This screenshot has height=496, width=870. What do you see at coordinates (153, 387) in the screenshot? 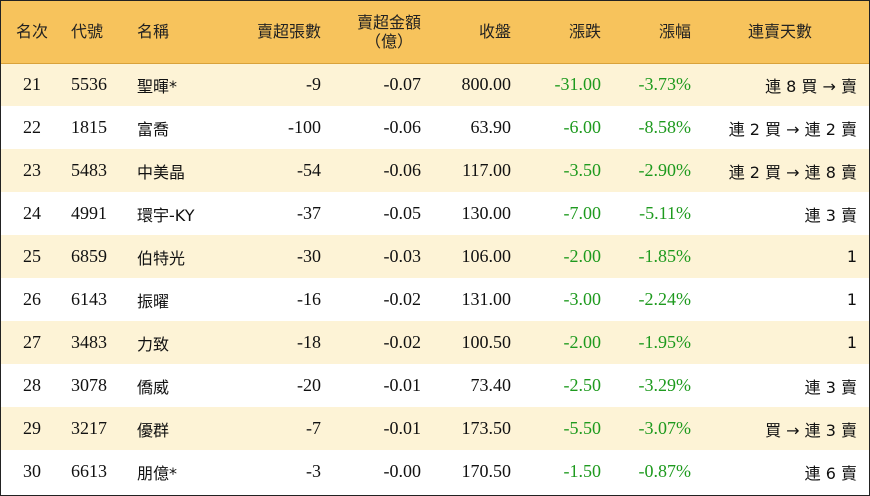
I see `cell-name: 僑威` at bounding box center [153, 387].